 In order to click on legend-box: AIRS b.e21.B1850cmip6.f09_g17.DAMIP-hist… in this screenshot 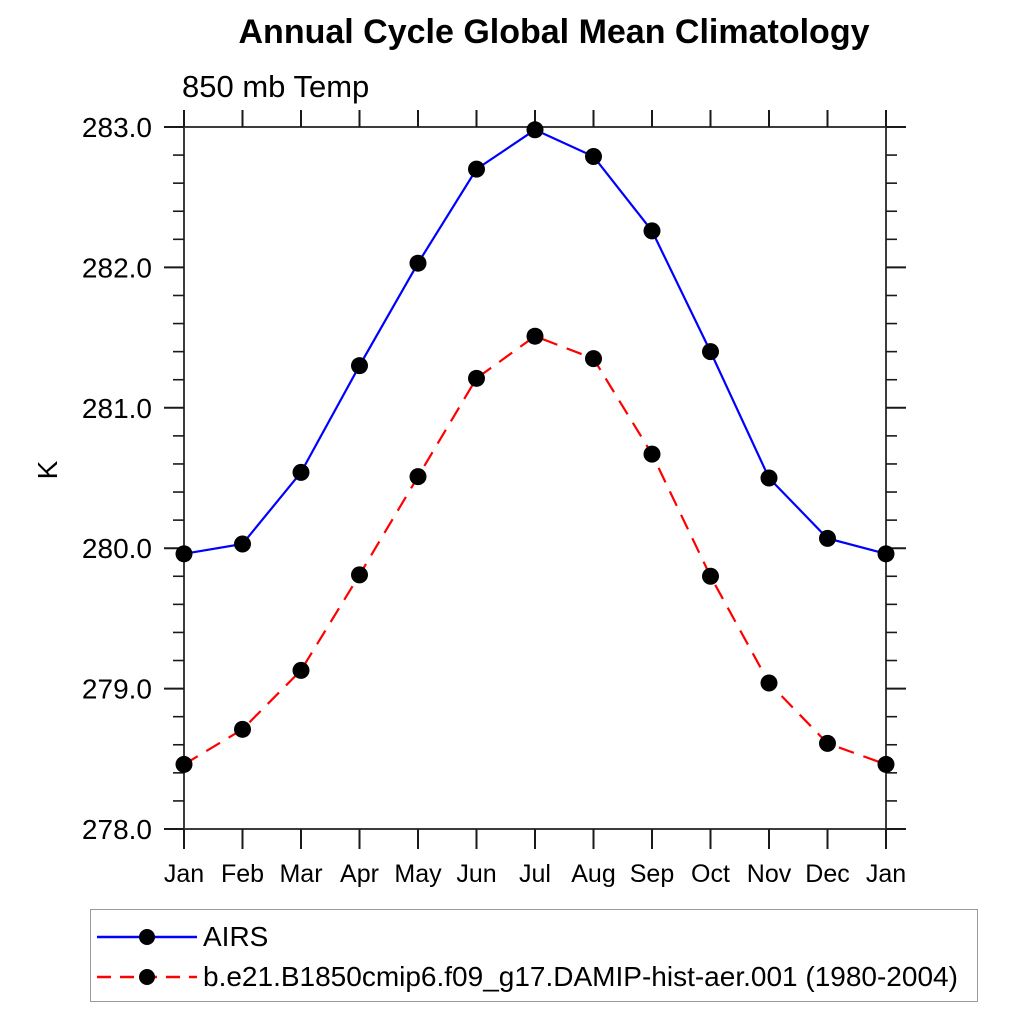, I will do `click(534, 955)`.